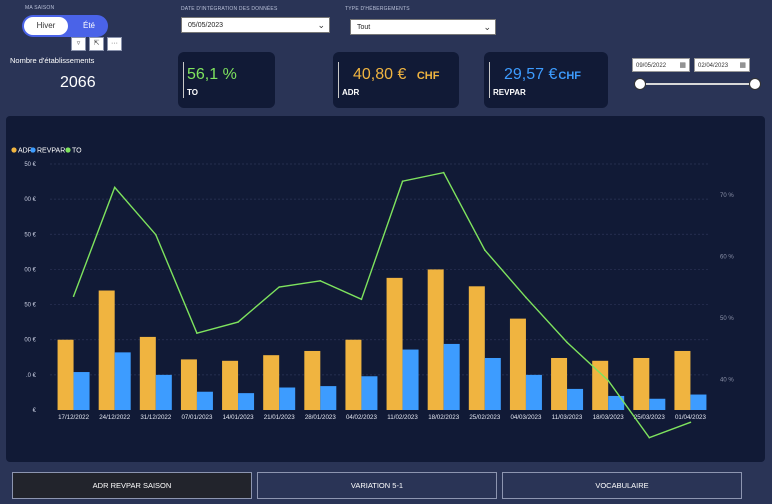 This screenshot has width=772, height=504. Describe the element at coordinates (321, 417) in the screenshot. I see `x-tick-label: 28/01/2023` at that location.